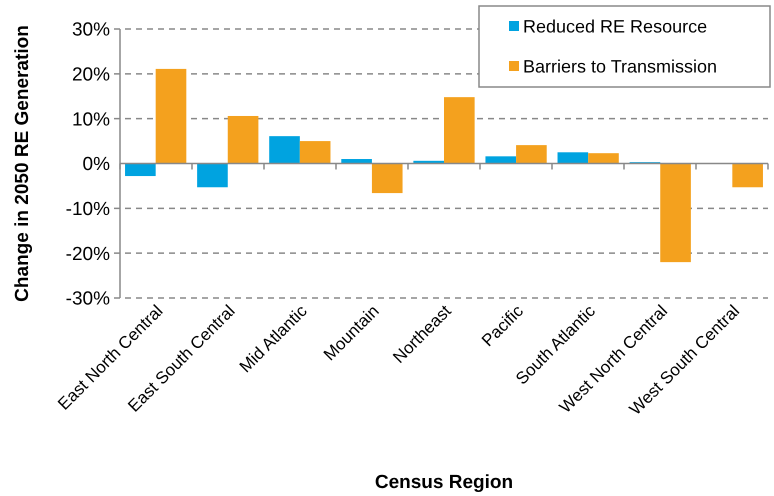 Image resolution: width=774 pixels, height=496 pixels. Describe the element at coordinates (444, 482) in the screenshot. I see `x-axis-title: Census Region` at that location.